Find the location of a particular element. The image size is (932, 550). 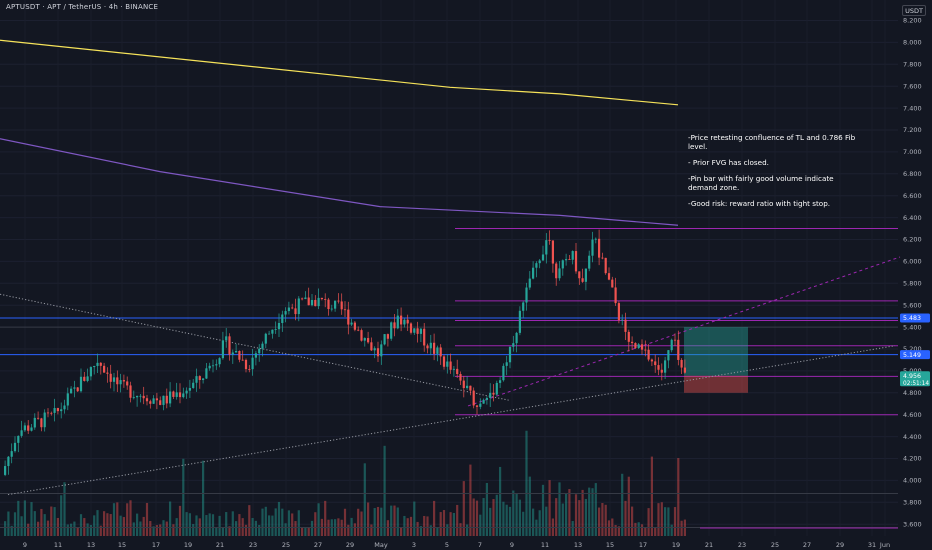

price-tag is located at coordinates (915, 379).